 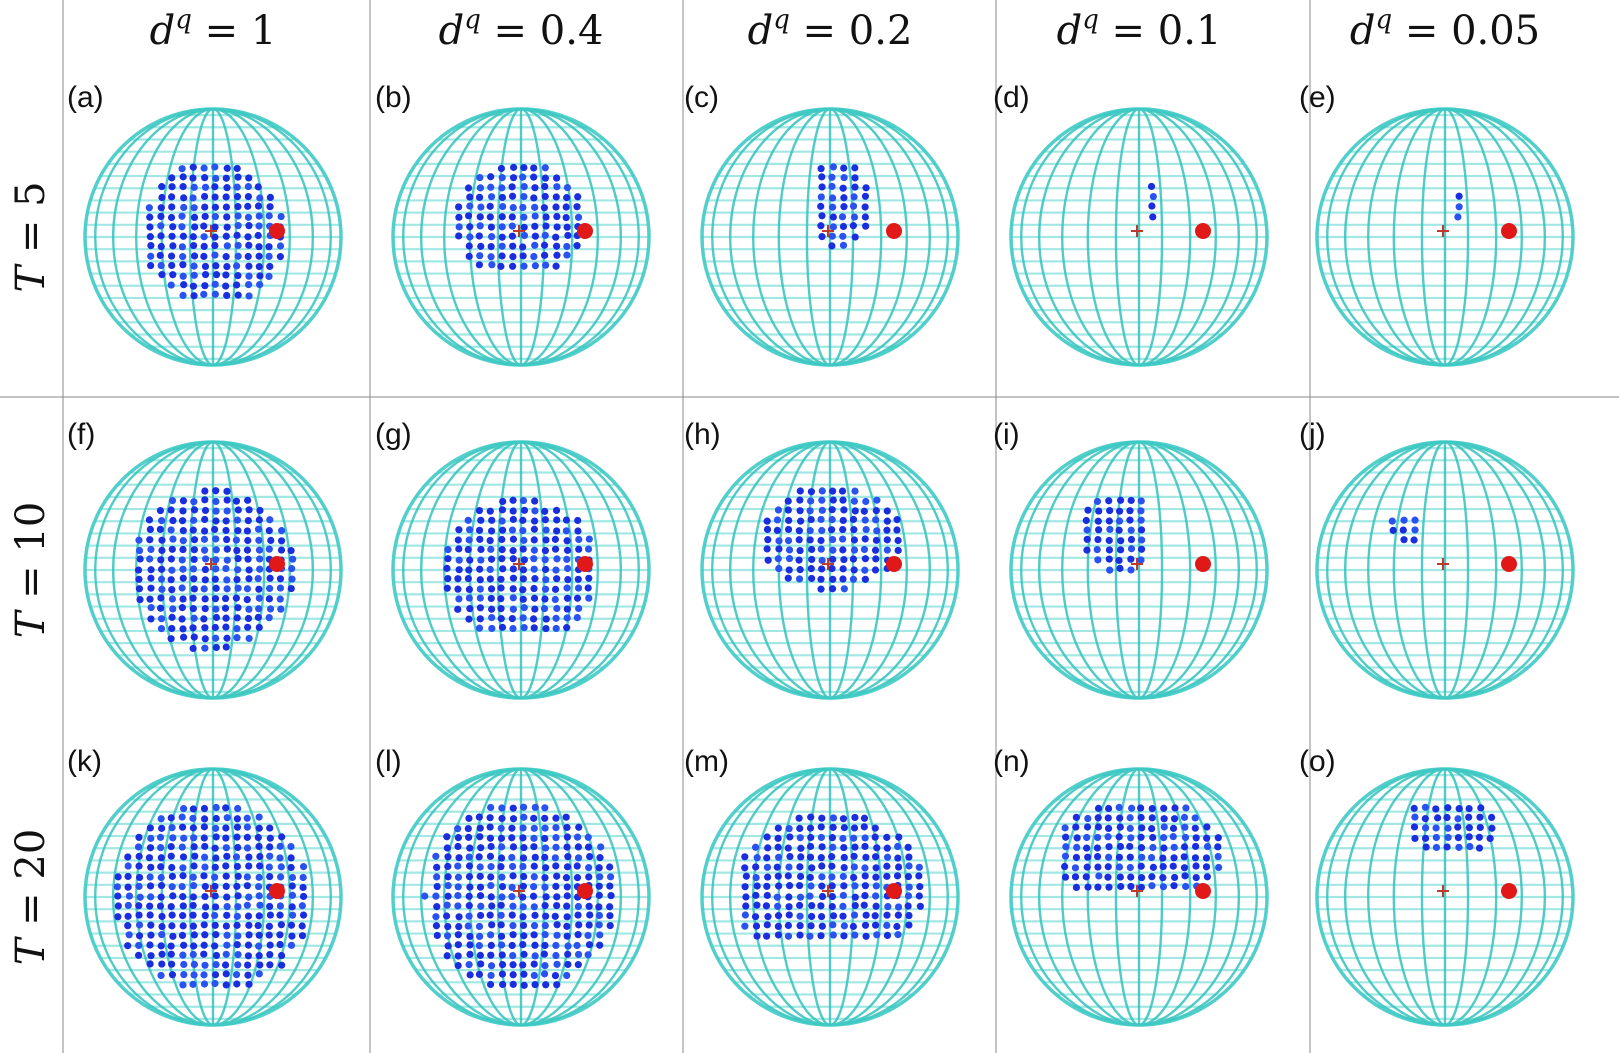 I want to click on sphere-panel: (d), so click(x=1131, y=224).